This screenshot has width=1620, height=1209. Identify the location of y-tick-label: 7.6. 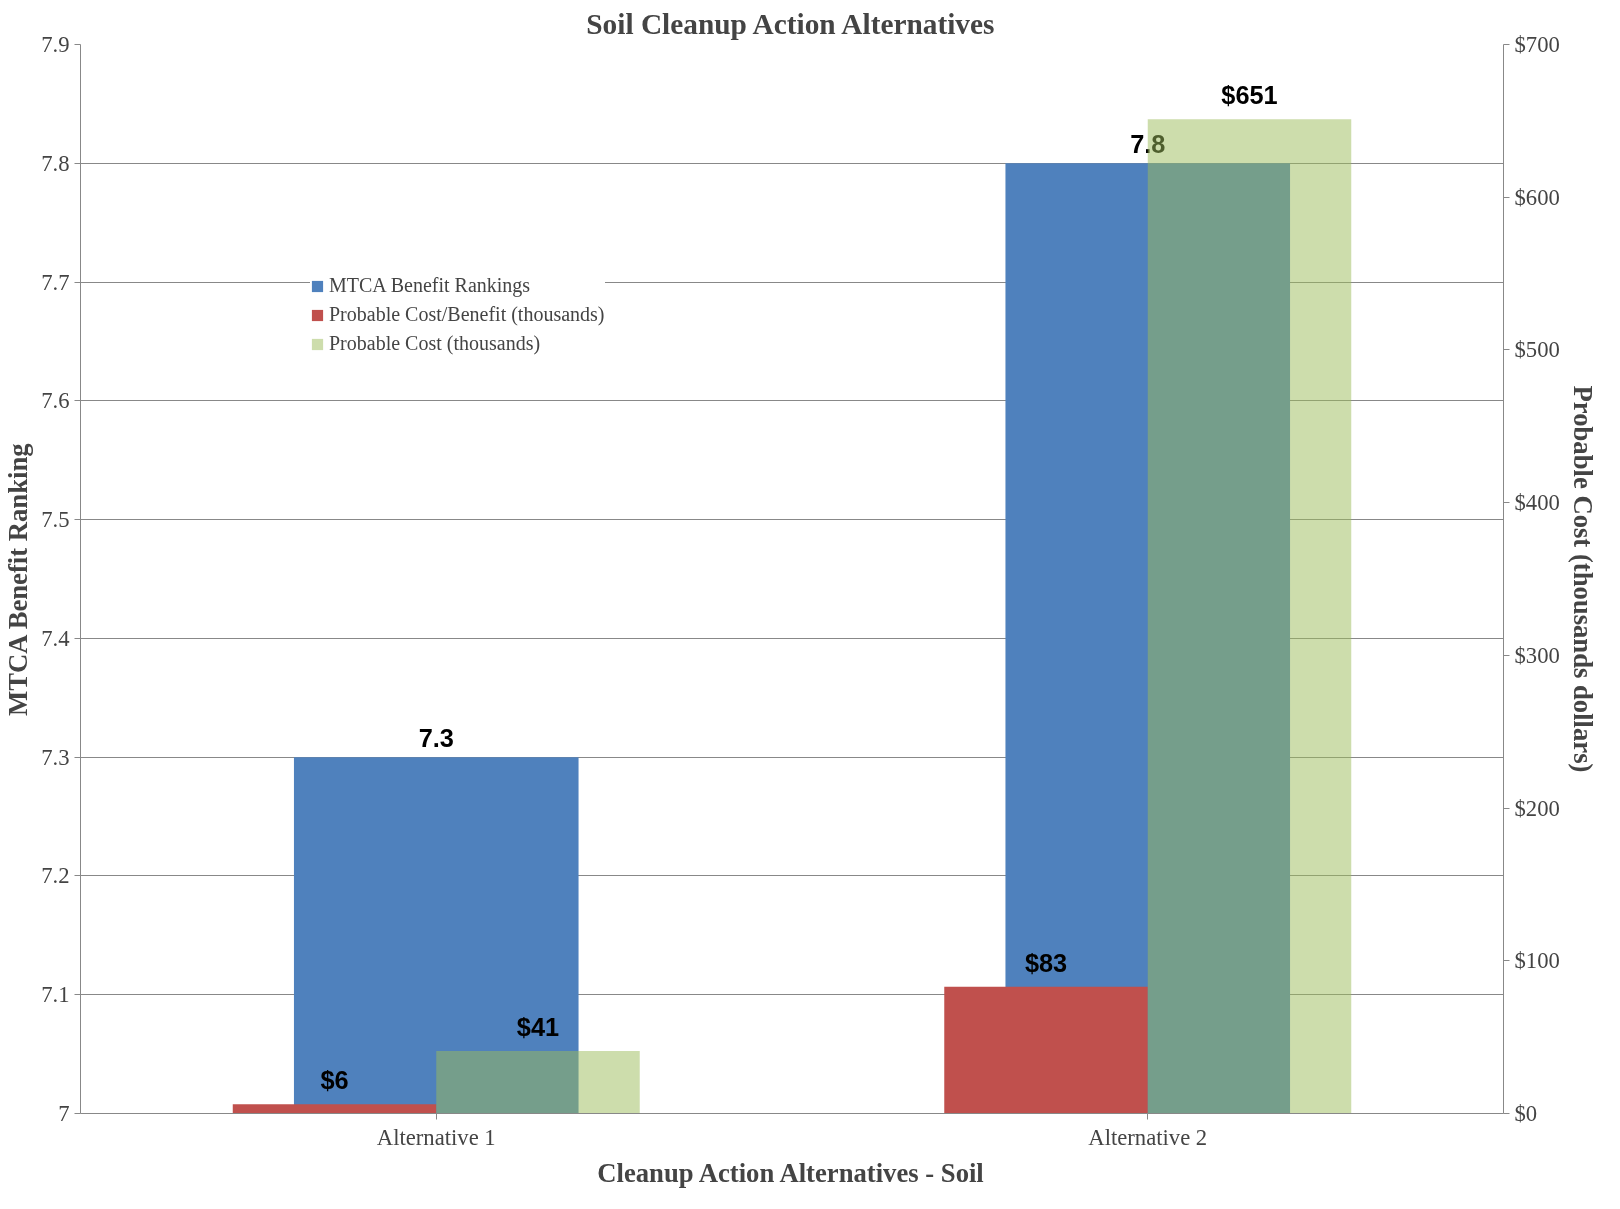
(55, 401).